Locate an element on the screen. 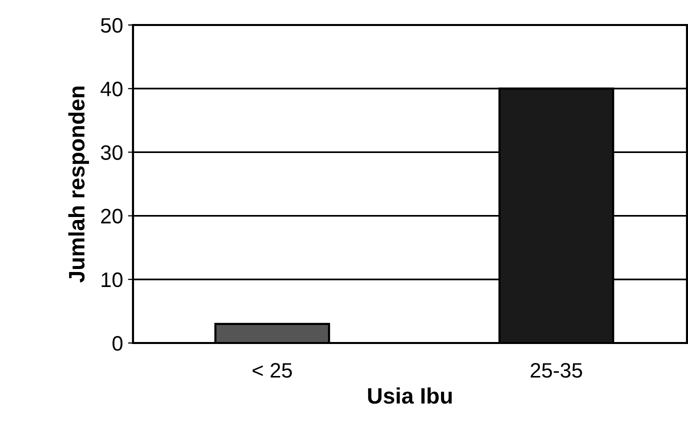 The image size is (688, 442). y-tick-label: 40 is located at coordinates (111, 89).